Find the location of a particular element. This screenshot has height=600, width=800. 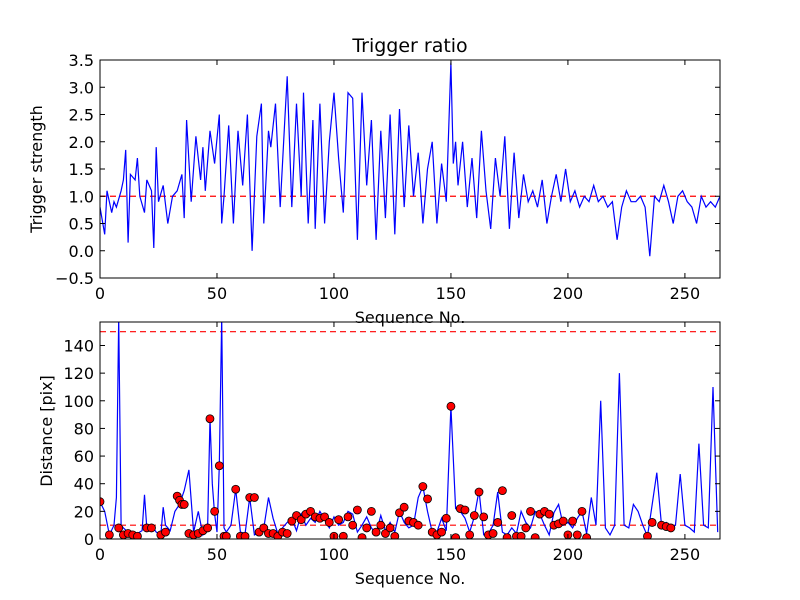

y-tick-label: 0 is located at coordinates (89, 539).